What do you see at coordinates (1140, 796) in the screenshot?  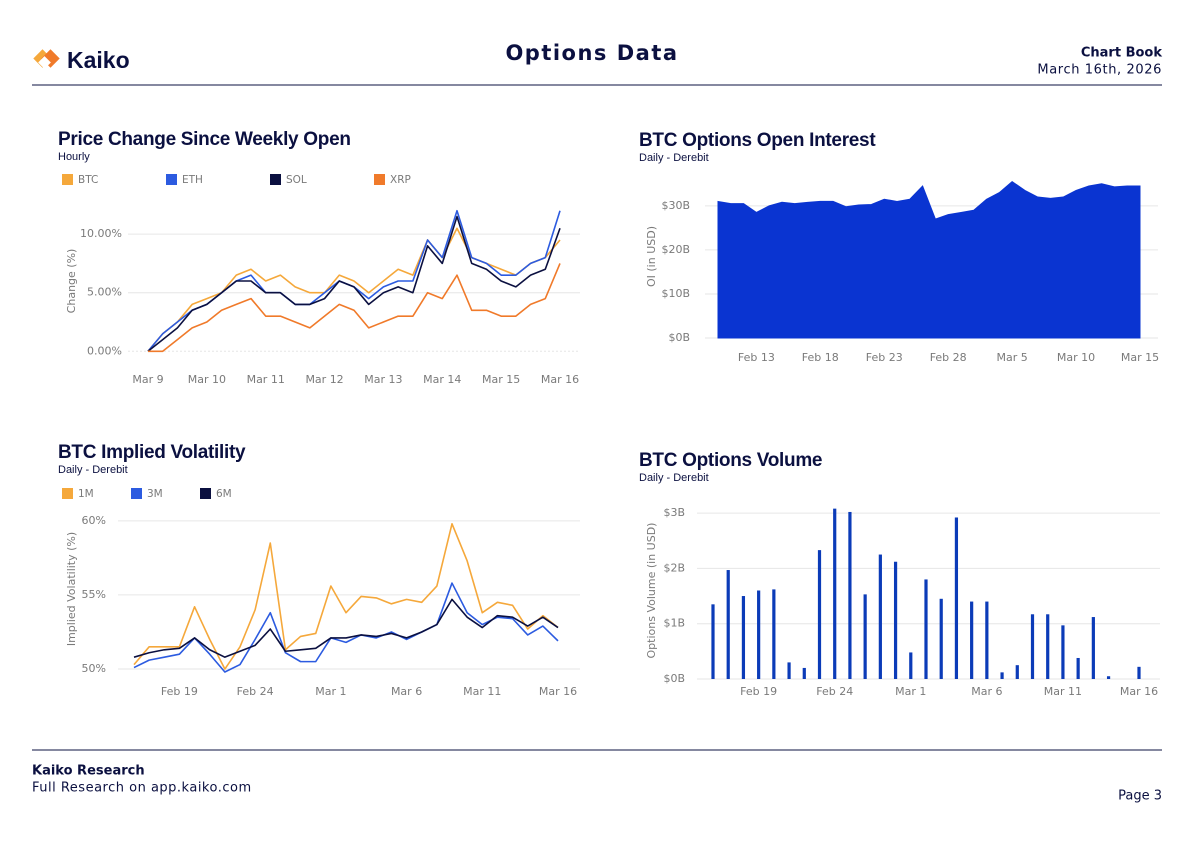 I see `page-number: Page 3` at bounding box center [1140, 796].